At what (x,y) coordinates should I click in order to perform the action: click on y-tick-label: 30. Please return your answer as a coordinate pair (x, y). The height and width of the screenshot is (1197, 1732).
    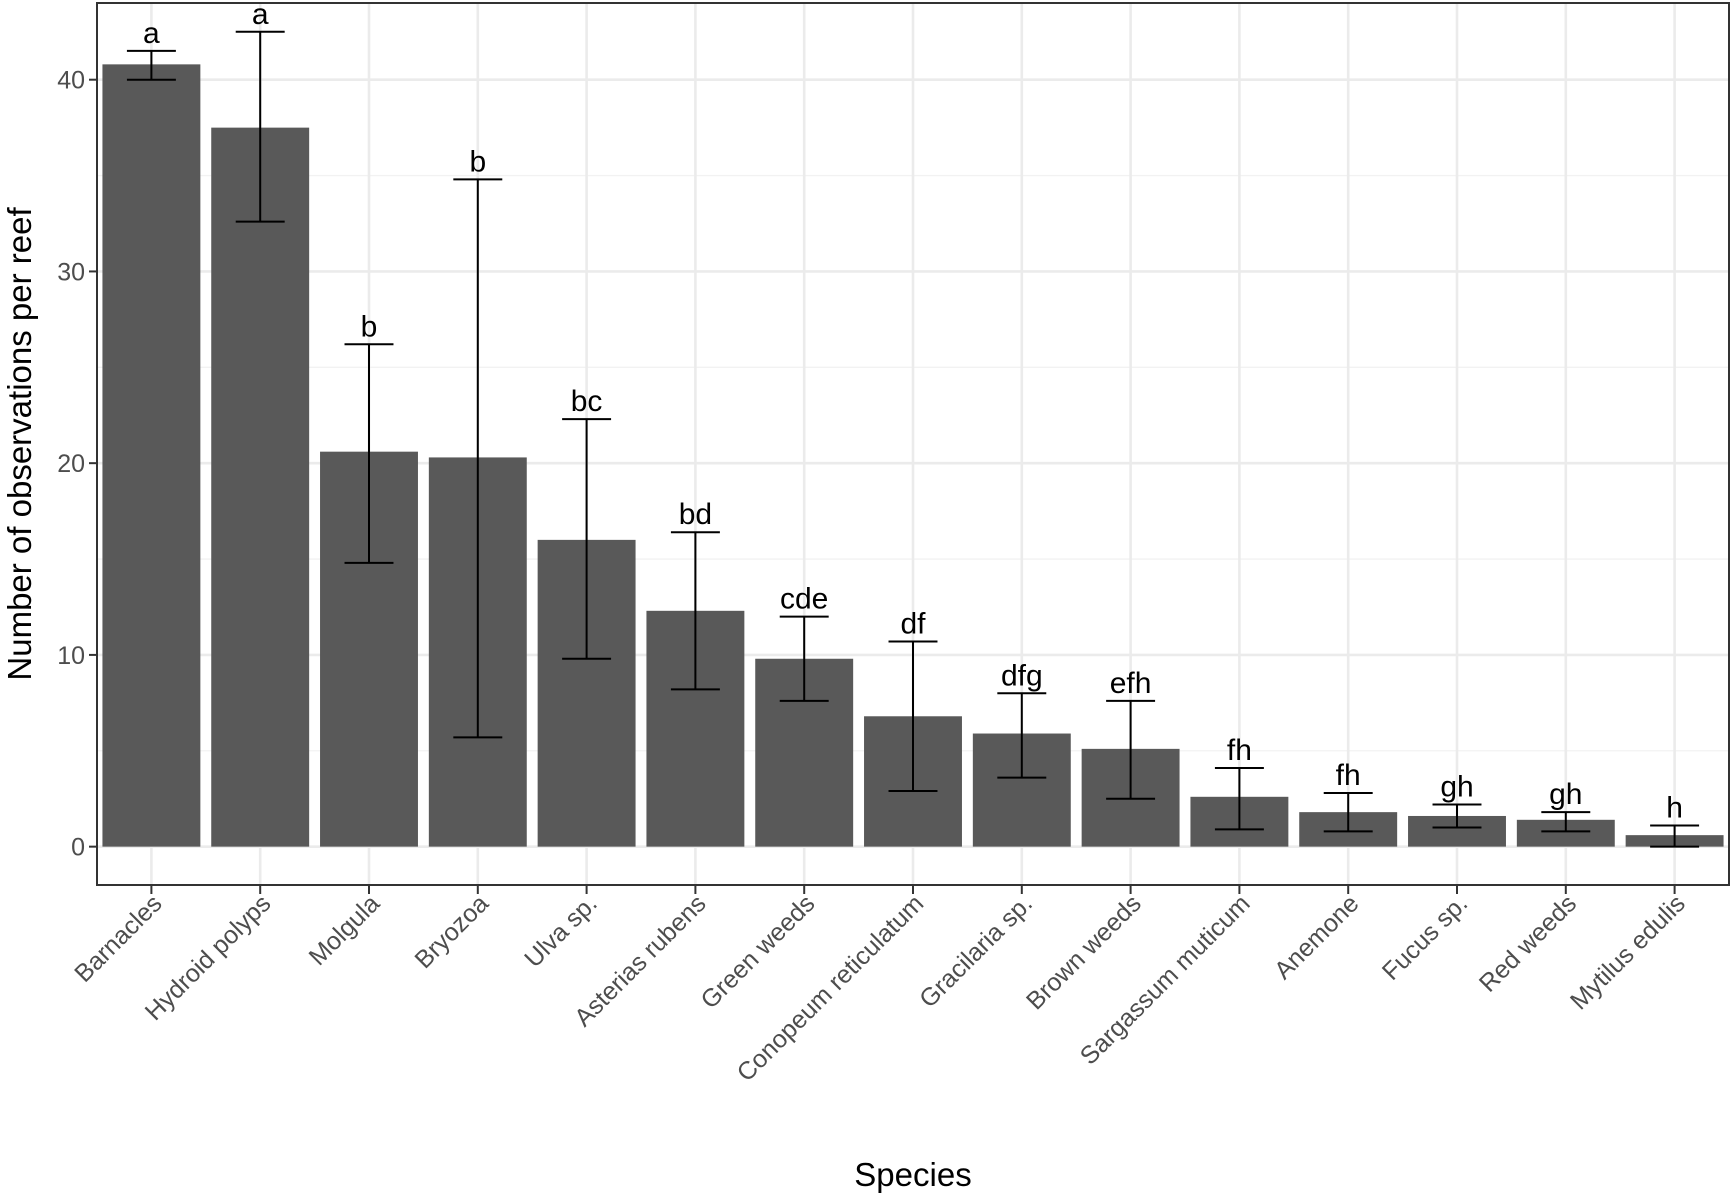
    Looking at the image, I should click on (71, 272).